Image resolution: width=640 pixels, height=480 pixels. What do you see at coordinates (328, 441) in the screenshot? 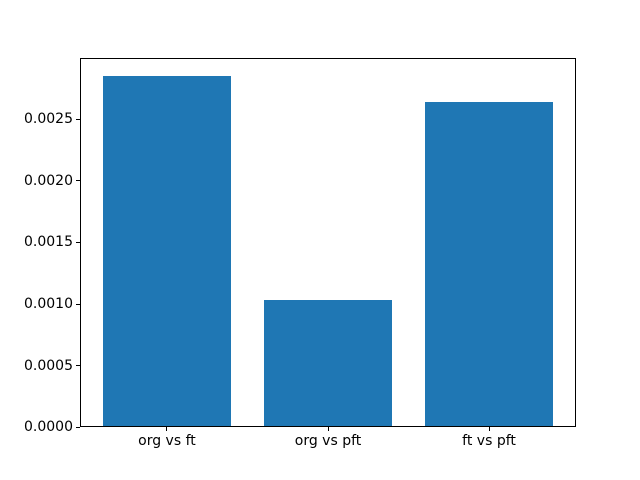
I see `x-tick-label: org vs pft` at bounding box center [328, 441].